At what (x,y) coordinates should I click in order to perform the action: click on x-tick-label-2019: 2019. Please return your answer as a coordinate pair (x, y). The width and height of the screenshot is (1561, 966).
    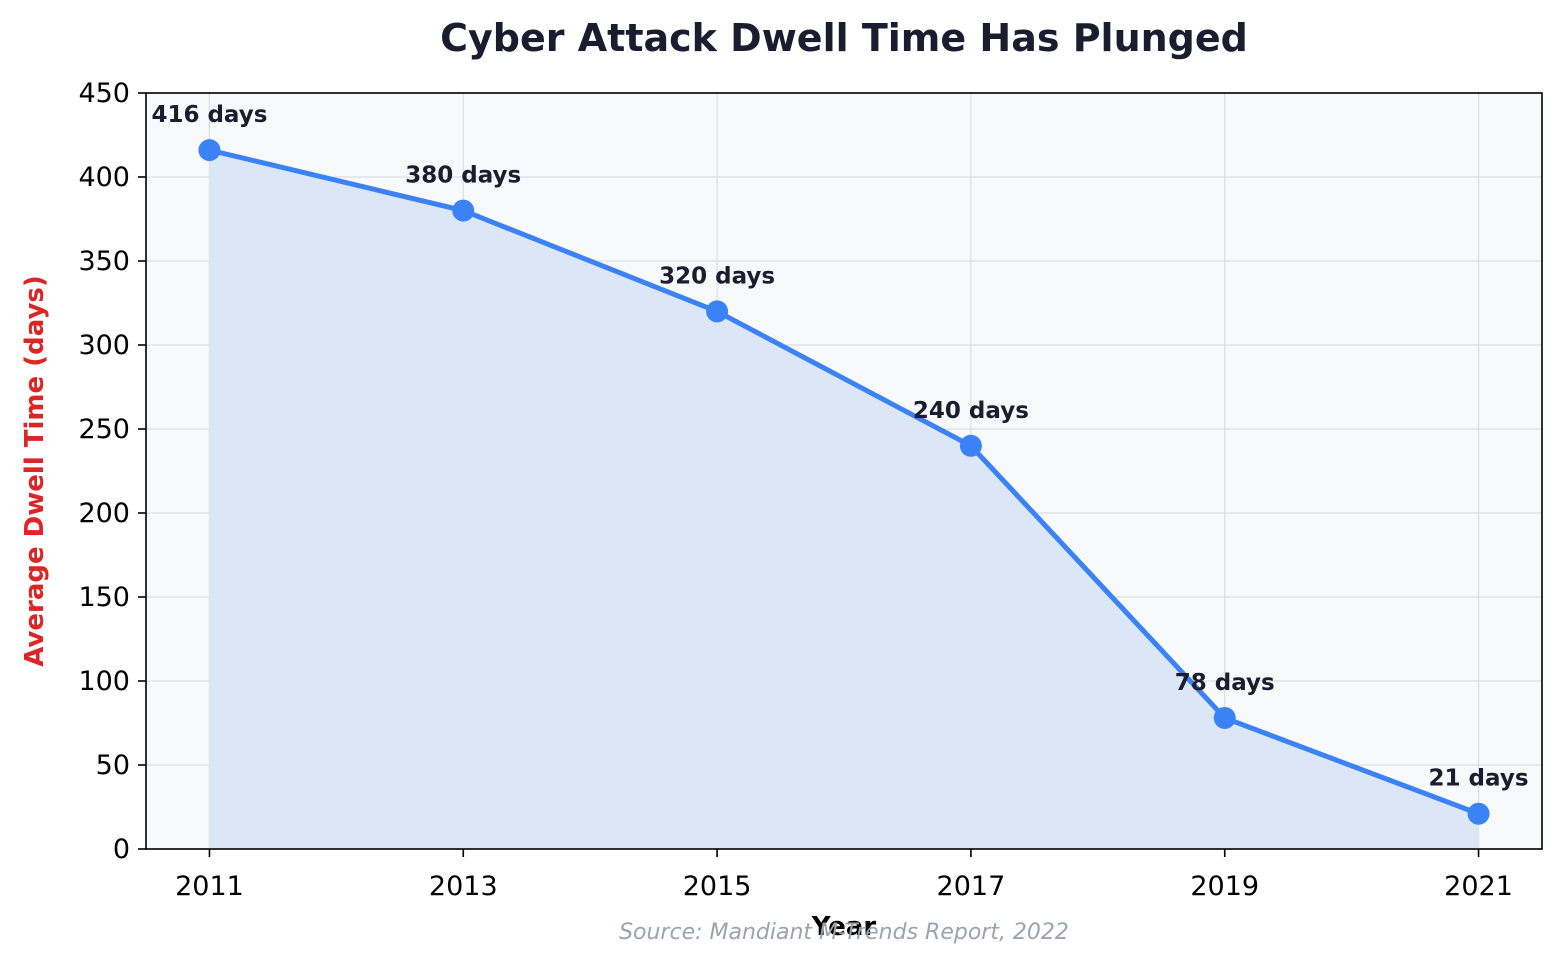
    Looking at the image, I should click on (1224, 886).